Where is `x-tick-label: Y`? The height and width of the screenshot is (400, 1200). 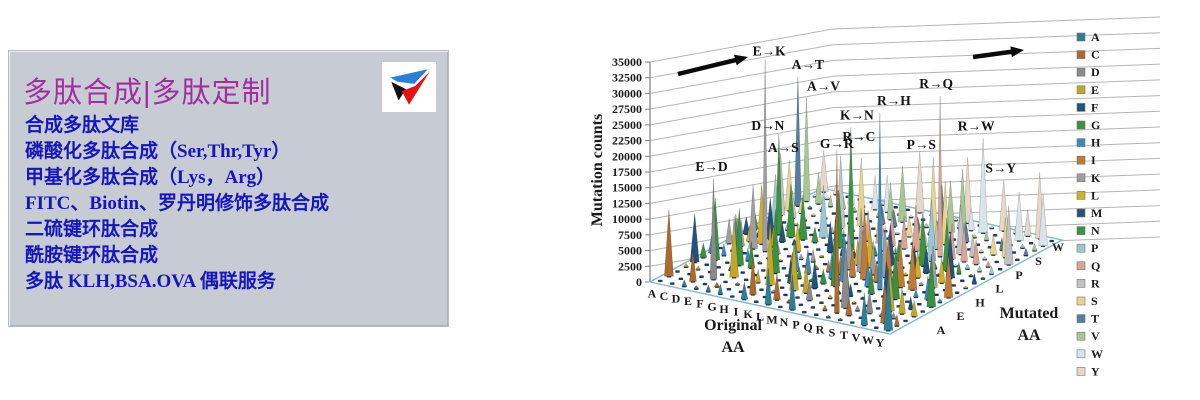 x-tick-label: Y is located at coordinates (880, 343).